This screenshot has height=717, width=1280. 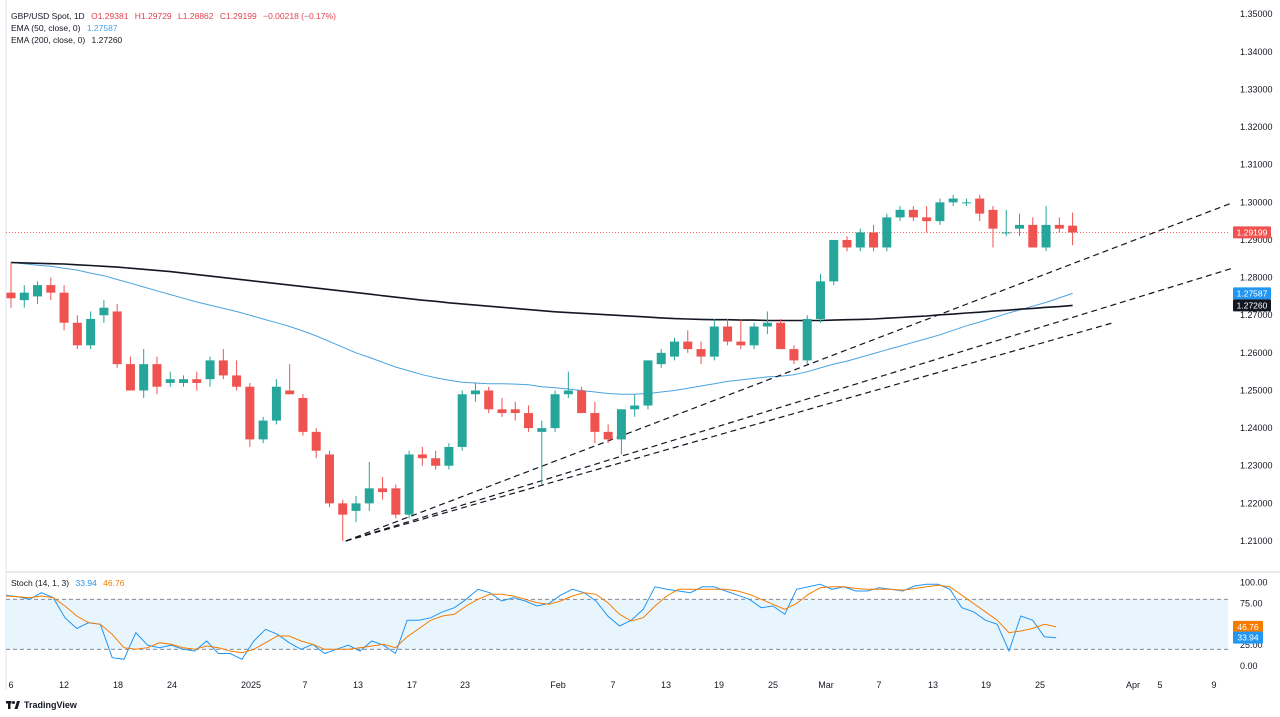 I want to click on x-tick-label: Feb, so click(x=558, y=685).